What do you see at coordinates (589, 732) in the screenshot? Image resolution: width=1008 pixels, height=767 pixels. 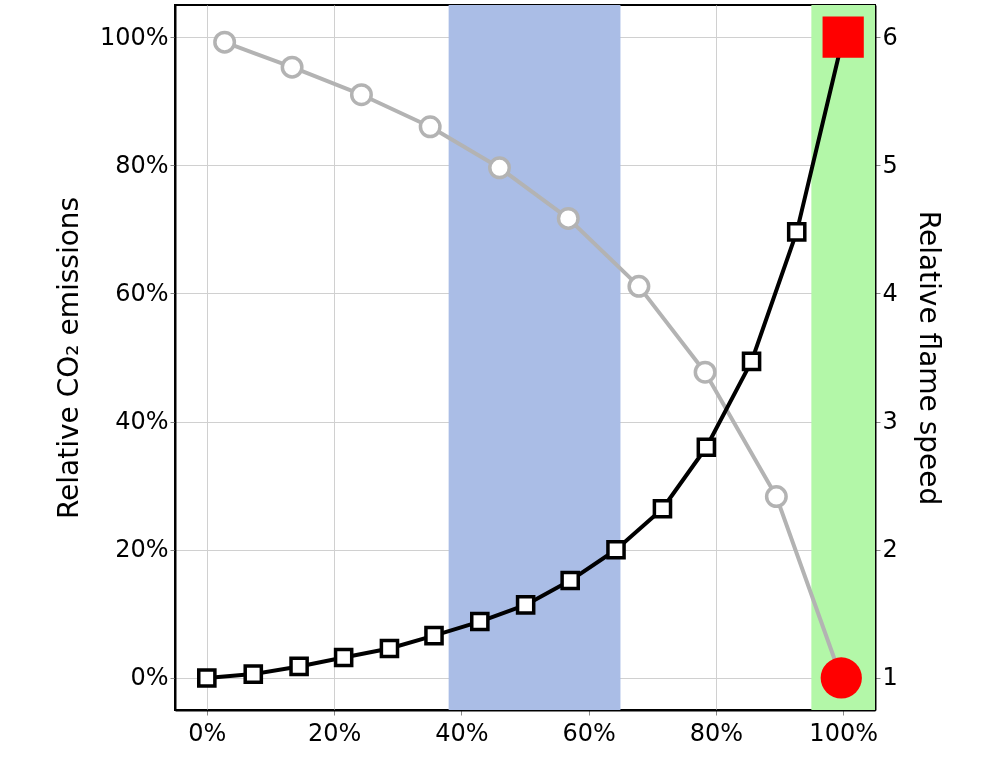 I see `x-tick-label: 60%` at bounding box center [589, 732].